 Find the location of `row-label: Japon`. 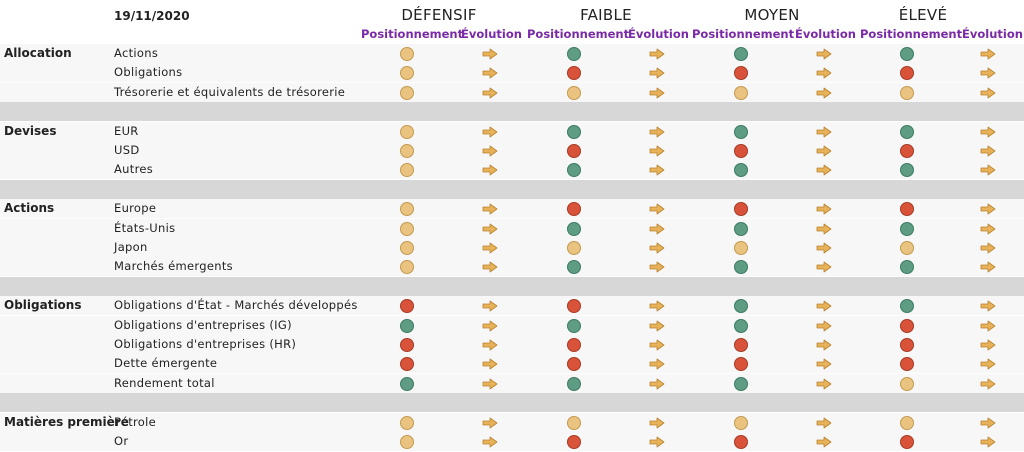

row-label: Japon is located at coordinates (131, 247).